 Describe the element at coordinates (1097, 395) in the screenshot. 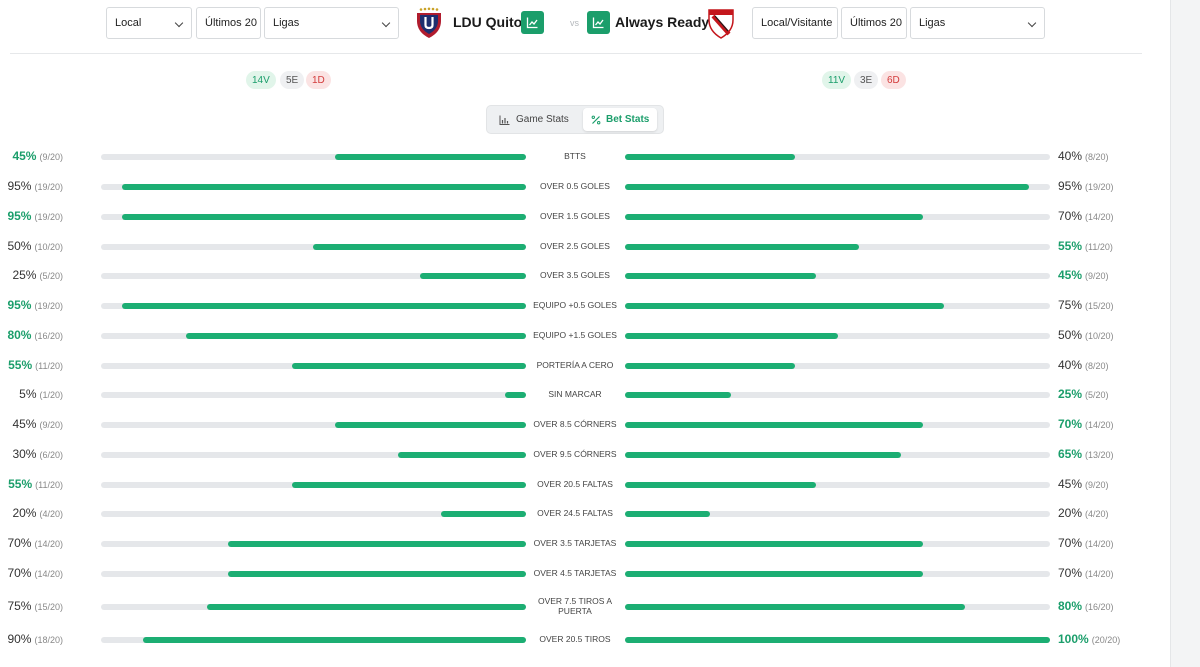

I see `away-stat-count: (5/20)` at that location.